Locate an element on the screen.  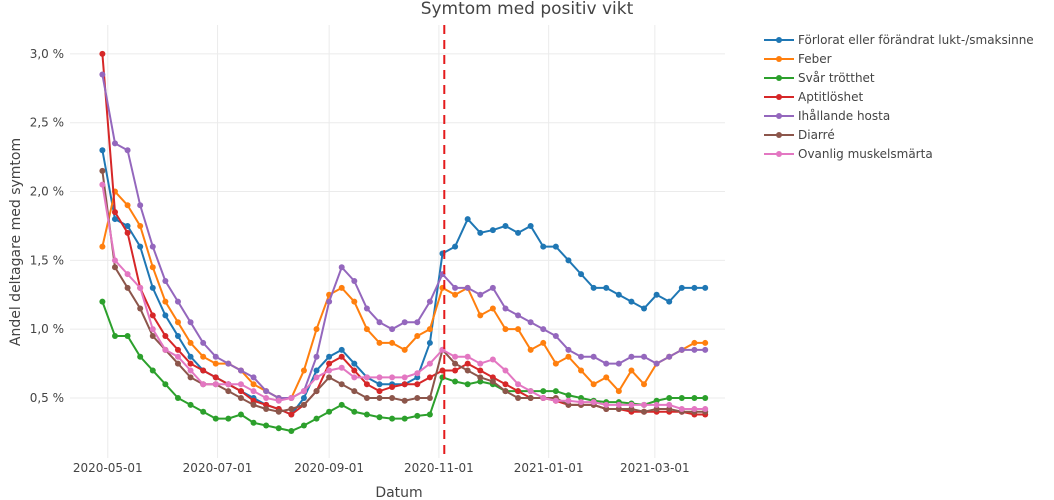
legend-item: Ovanlig muskelsmärta is located at coordinates (848, 154).